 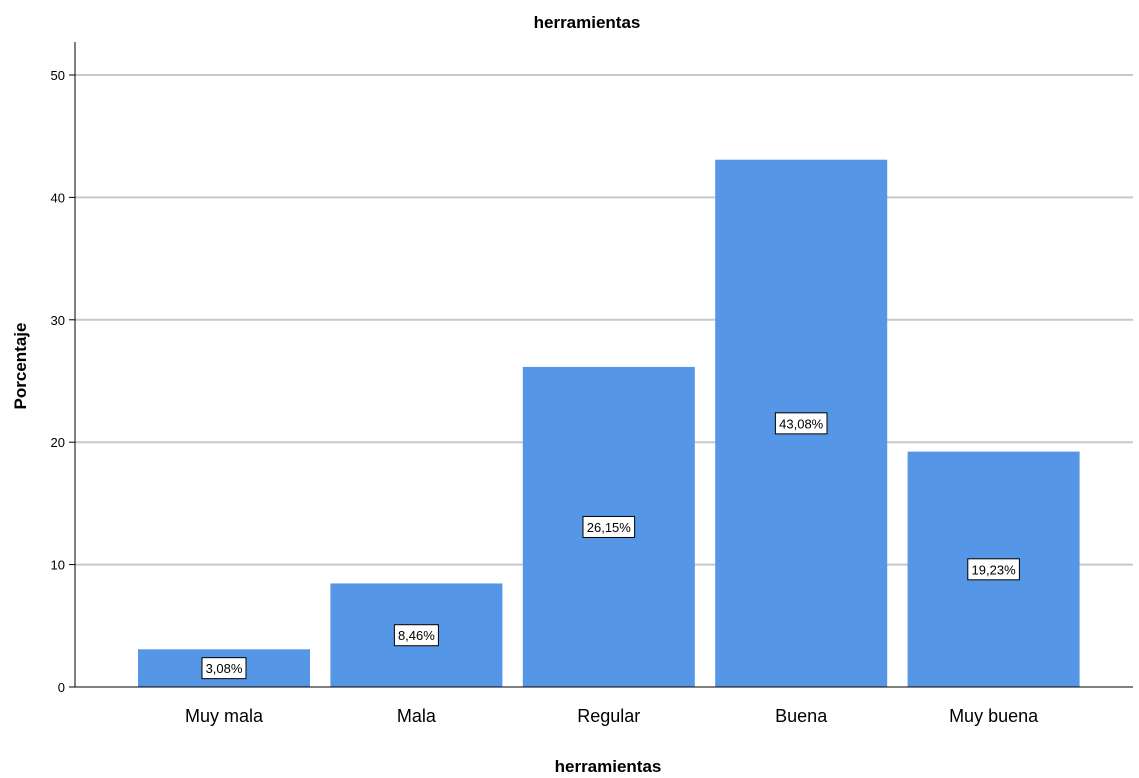 I want to click on data-label: 43,08%, so click(x=801, y=423).